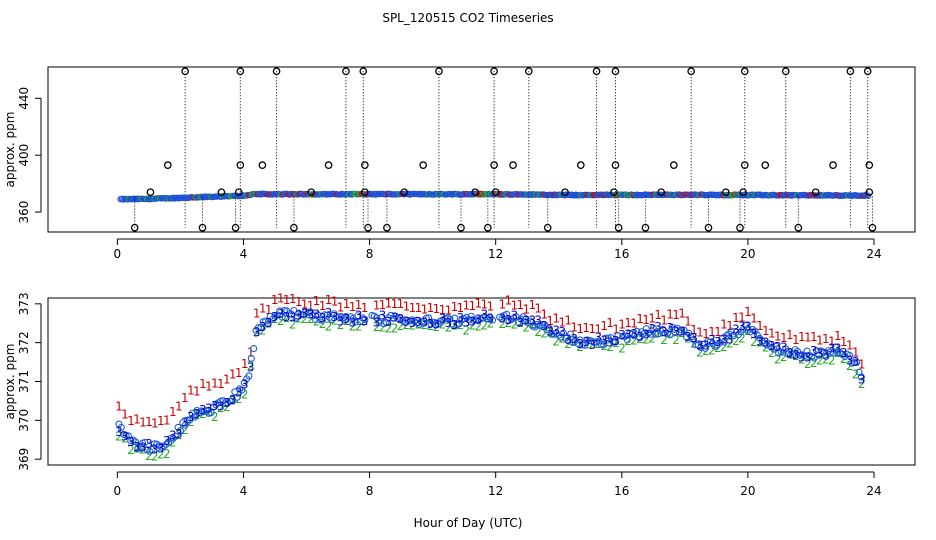 Image resolution: width=936 pixels, height=540 pixels. What do you see at coordinates (24, 420) in the screenshot?
I see `y-tick-label: 370` at bounding box center [24, 420].